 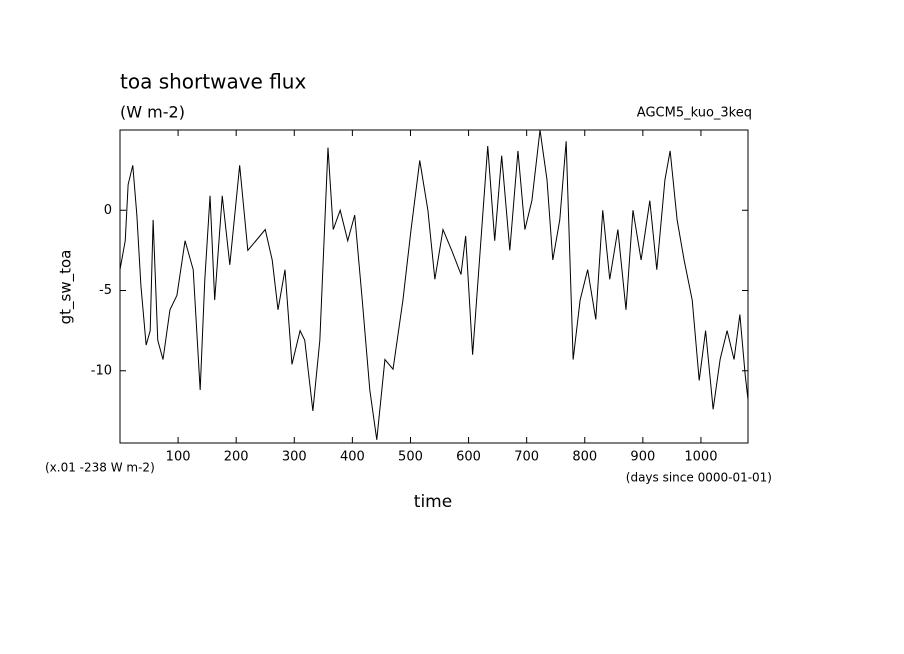 I want to click on x-tick-label: 600, so click(x=468, y=457).